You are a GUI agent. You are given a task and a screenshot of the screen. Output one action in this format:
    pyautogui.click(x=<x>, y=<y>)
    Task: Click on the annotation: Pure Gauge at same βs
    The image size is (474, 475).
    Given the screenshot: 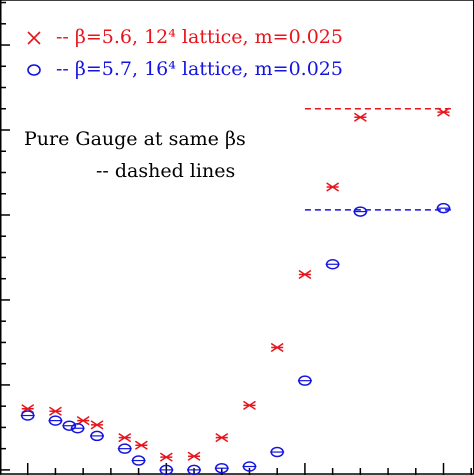 What is the action you would take?
    pyautogui.click(x=135, y=139)
    